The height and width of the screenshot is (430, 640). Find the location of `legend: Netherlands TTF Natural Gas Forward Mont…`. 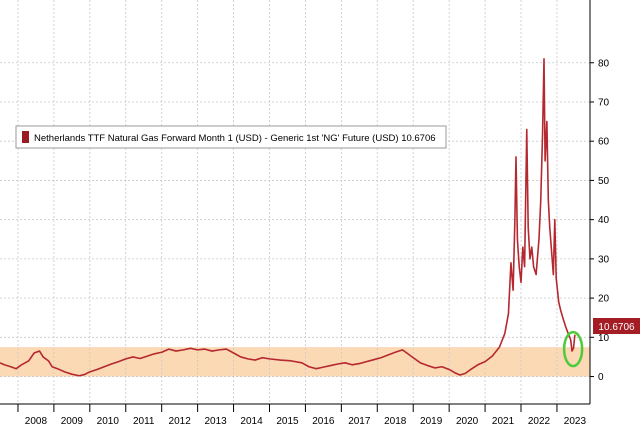

legend: Netherlands TTF Natural Gas Forward Mont… is located at coordinates (231, 137).